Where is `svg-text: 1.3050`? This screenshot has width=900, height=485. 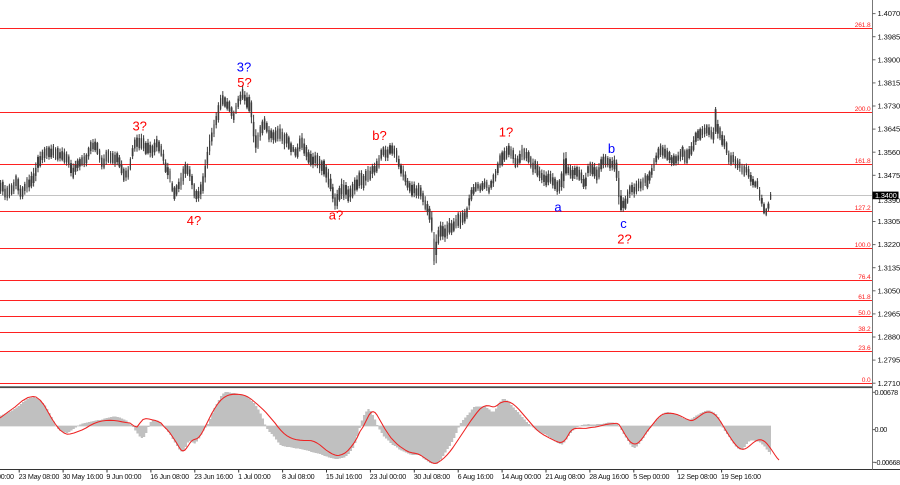
svg-text: 1.3050 is located at coordinates (889, 290).